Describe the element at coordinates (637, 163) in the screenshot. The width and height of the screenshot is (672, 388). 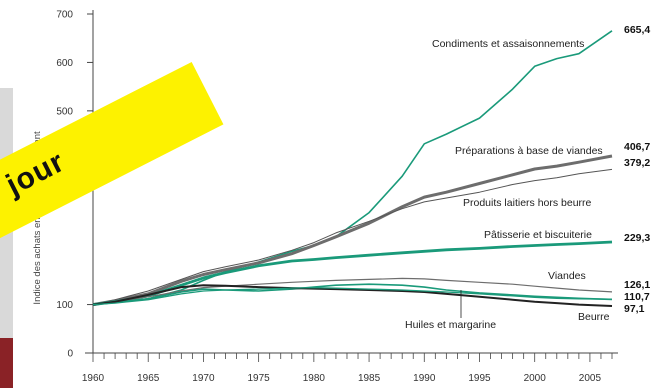
I see `end-value-label: 379,2` at that location.